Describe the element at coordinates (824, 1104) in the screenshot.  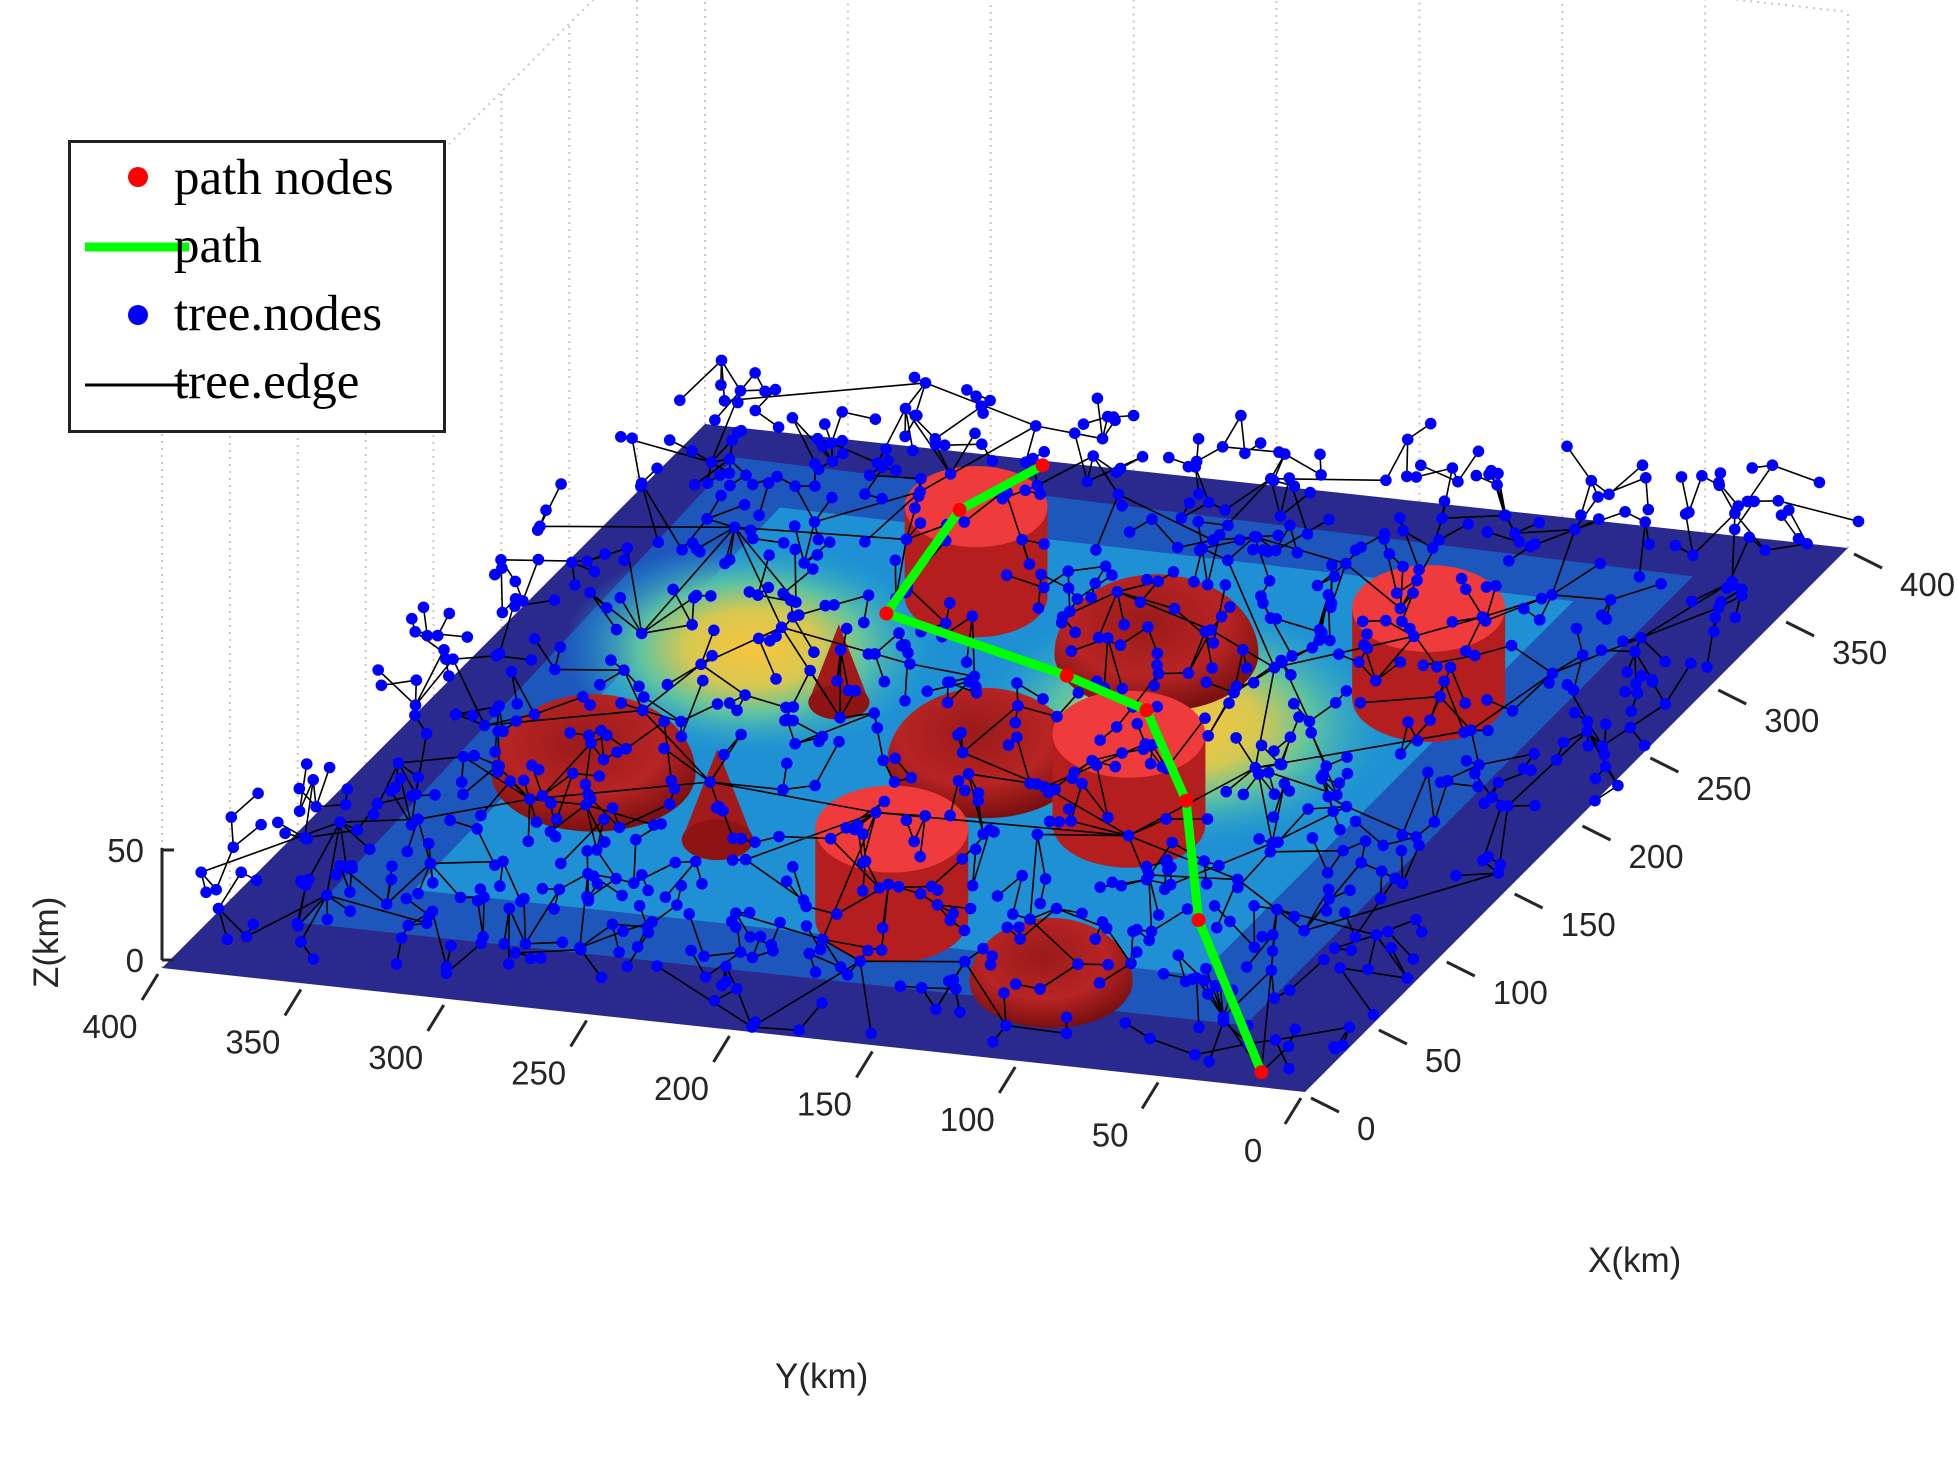
I see `y-tick-label: 150` at that location.